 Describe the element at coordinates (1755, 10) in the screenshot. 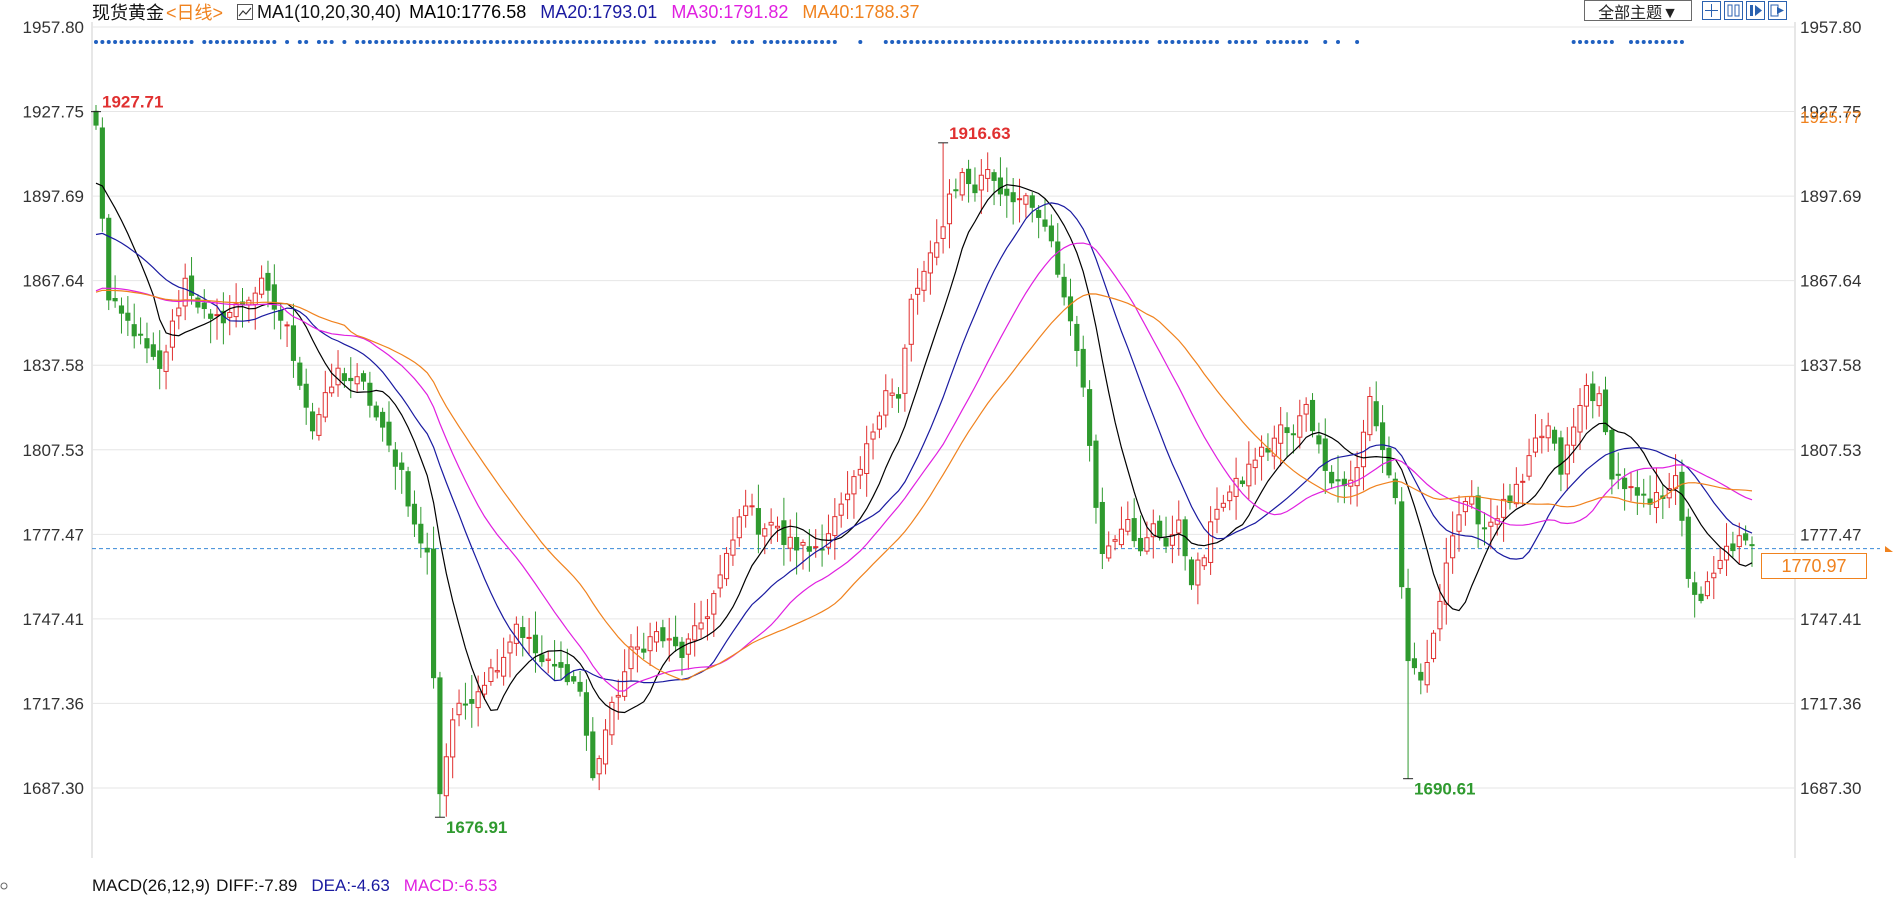

I see `play-icon` at that location.